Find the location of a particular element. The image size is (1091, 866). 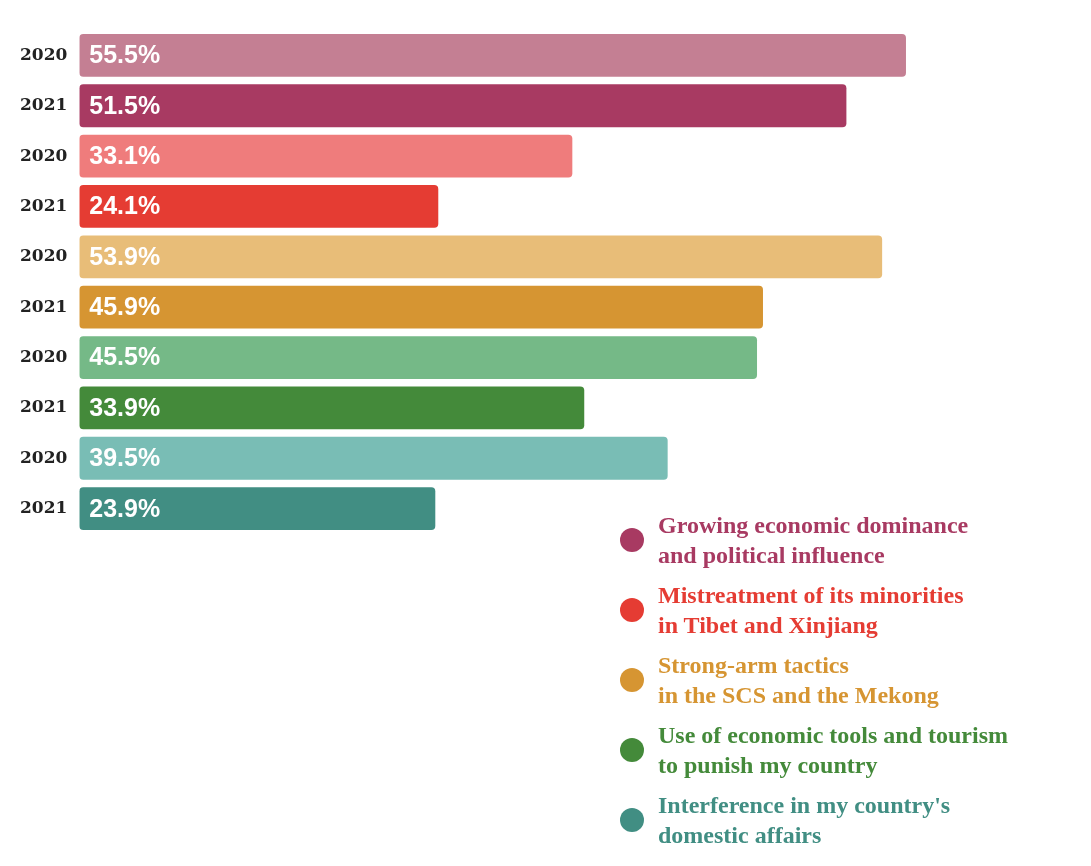

data-label: 55.5% is located at coordinates (125, 54).